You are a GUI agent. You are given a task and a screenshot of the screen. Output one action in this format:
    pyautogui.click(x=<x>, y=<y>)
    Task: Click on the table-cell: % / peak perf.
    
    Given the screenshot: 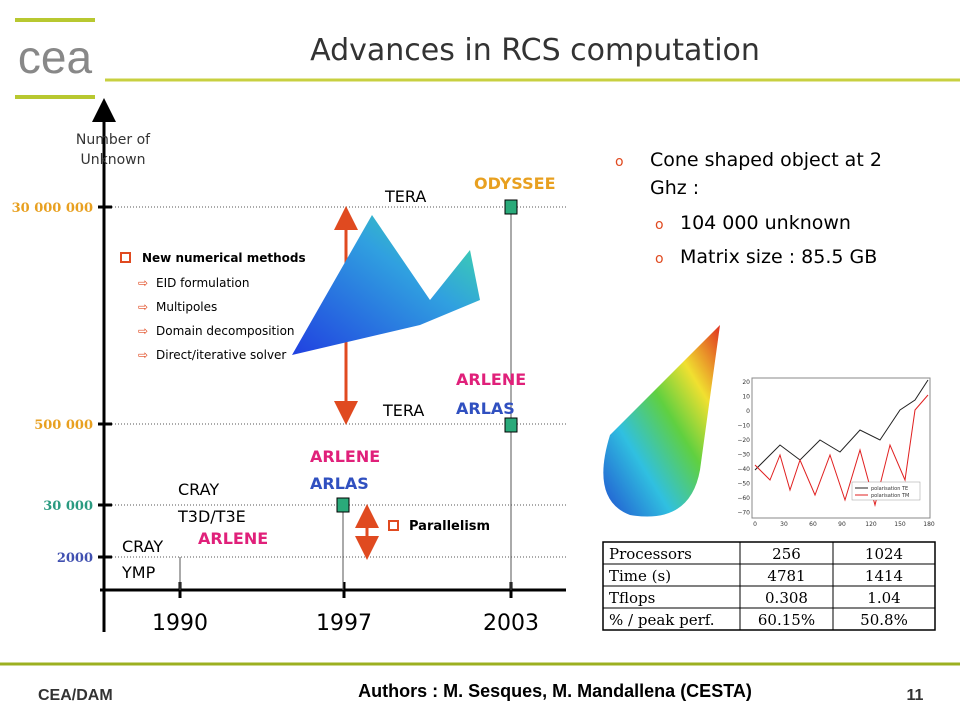 What is the action you would take?
    pyautogui.click(x=662, y=620)
    